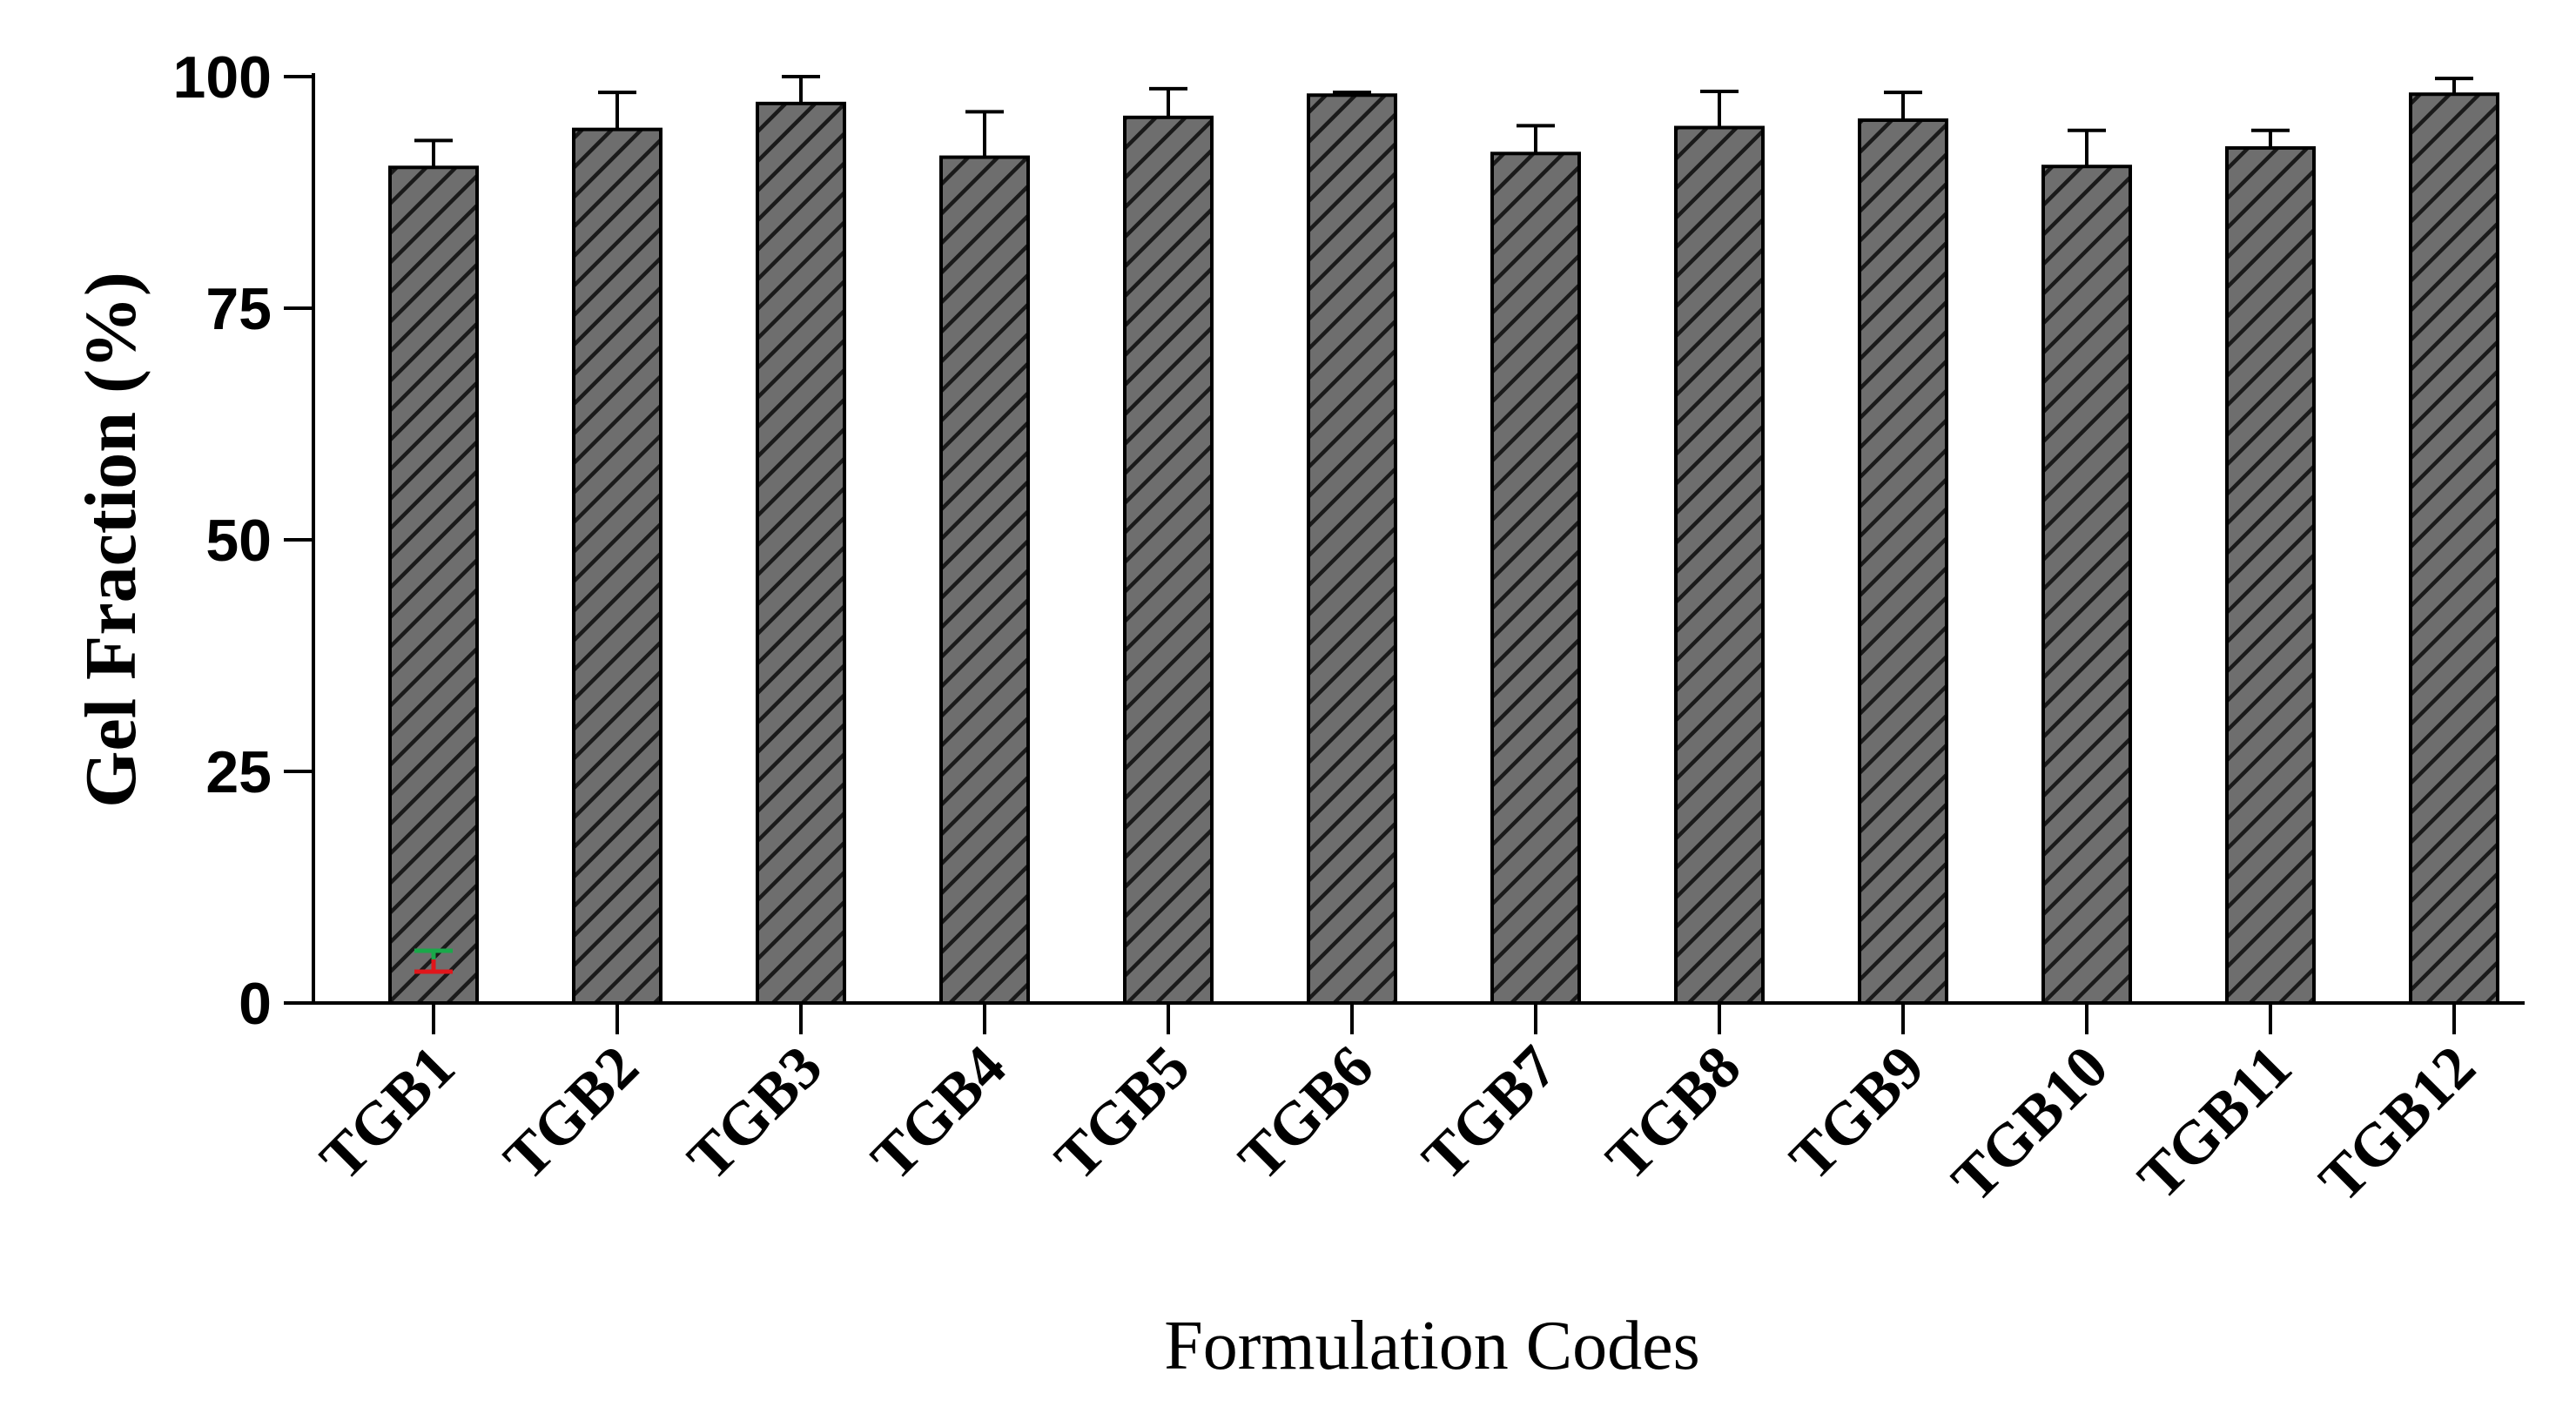 The height and width of the screenshot is (1427, 2576). I want to click on x-tick-label-tgb5: TGB5, so click(1123, 1113).